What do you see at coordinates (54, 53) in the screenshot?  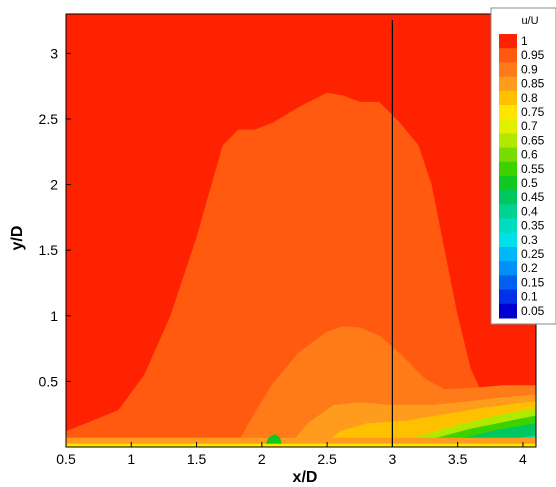 I see `y-tick-label: 3` at bounding box center [54, 53].